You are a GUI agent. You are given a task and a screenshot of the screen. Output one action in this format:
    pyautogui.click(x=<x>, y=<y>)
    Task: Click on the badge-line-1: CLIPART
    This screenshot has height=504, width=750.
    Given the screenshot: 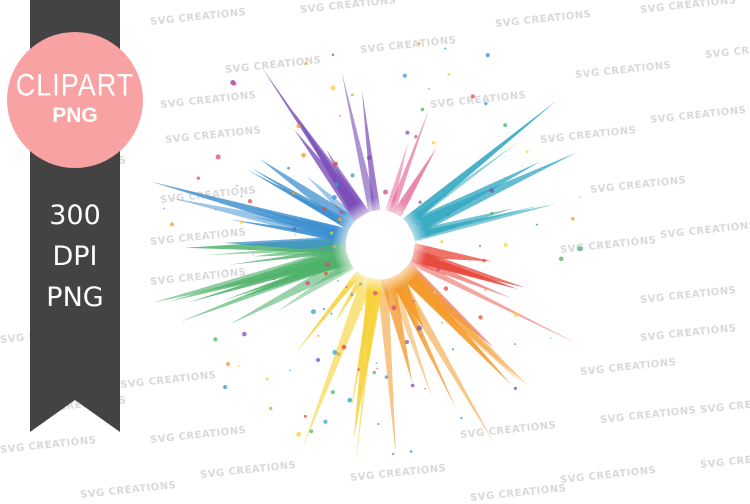 What is the action you would take?
    pyautogui.click(x=75, y=85)
    